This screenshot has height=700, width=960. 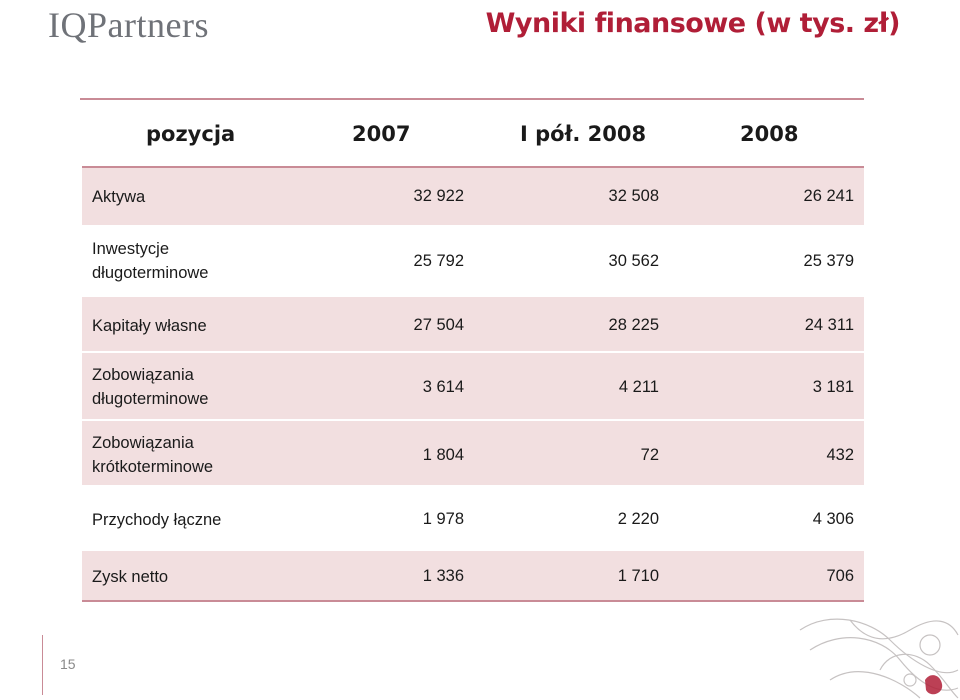 I want to click on value-2008: 24 311, so click(x=829, y=325).